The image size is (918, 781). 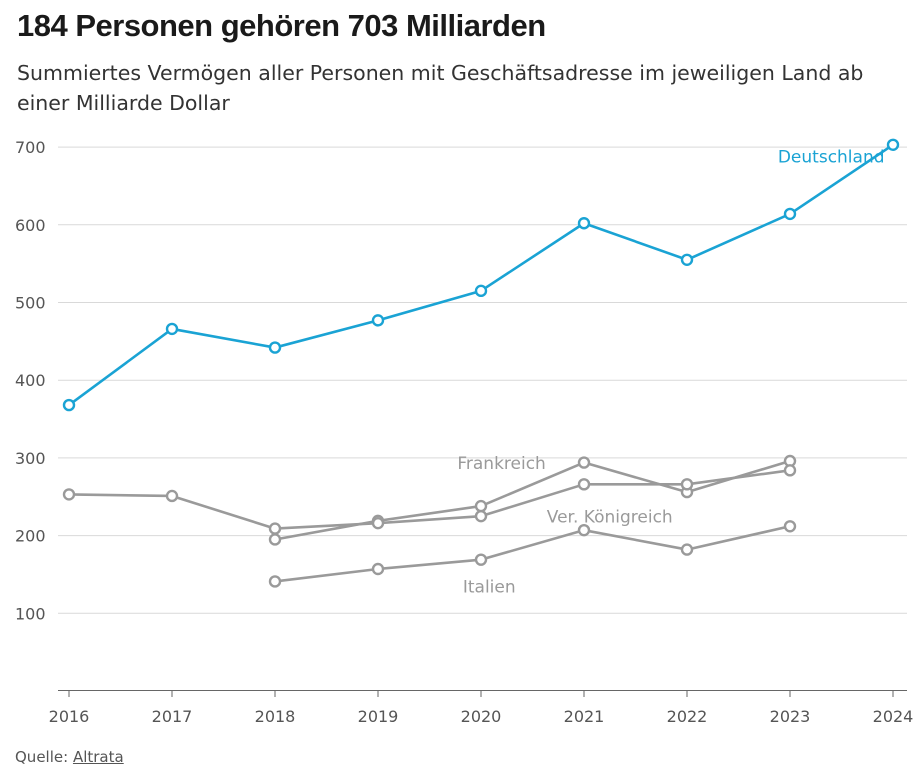 I want to click on source-label: Quelle:, so click(x=42, y=757).